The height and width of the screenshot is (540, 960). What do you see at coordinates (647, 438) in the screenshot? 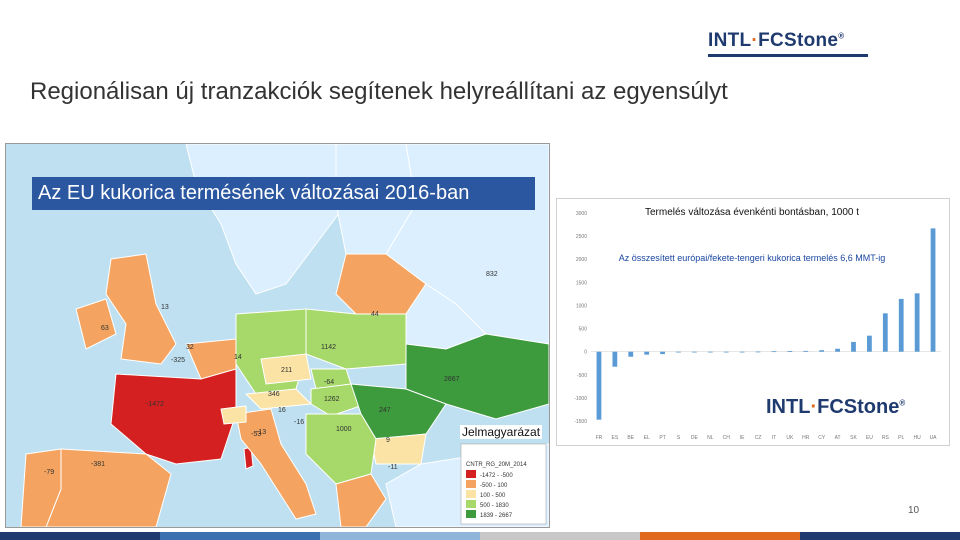
I see `x-tick-label: EL` at bounding box center [647, 438].